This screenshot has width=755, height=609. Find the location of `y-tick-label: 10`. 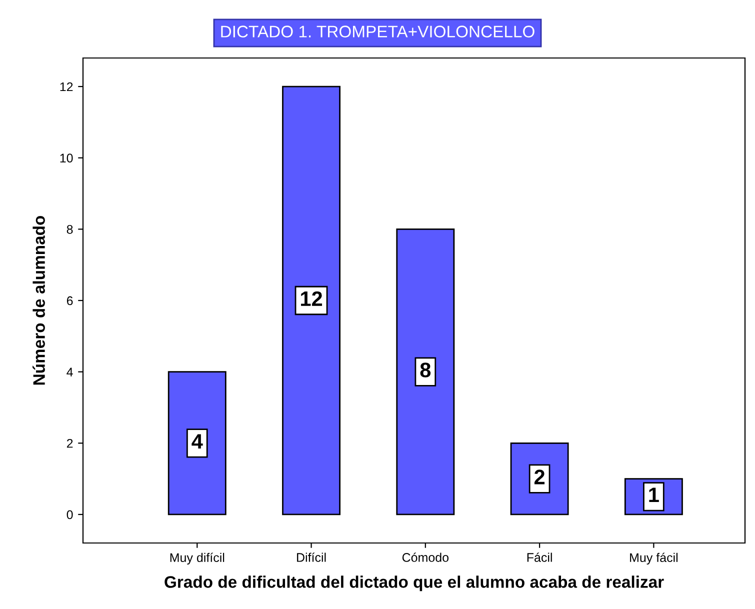

y-tick-label: 10 is located at coordinates (66, 158).